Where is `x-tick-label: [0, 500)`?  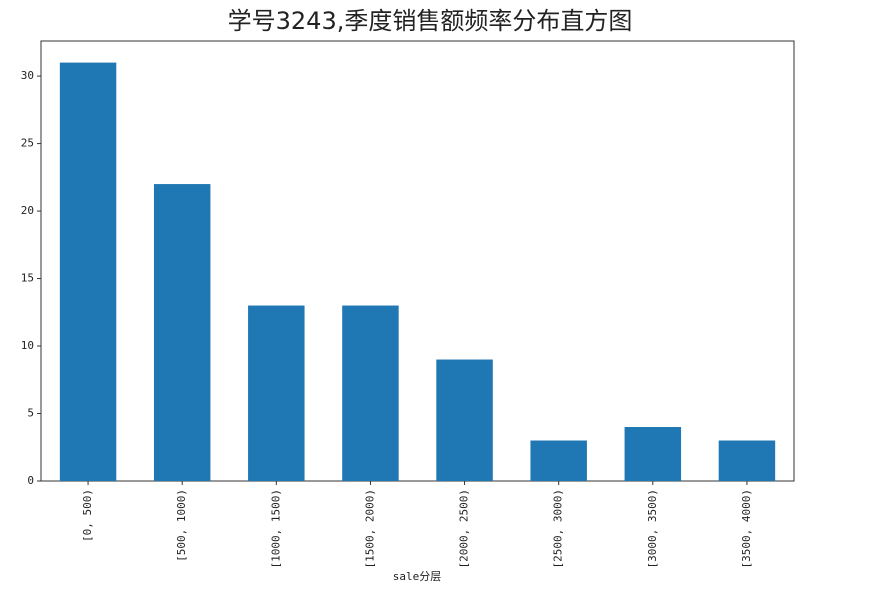
x-tick-label: [0, 500) is located at coordinates (87, 515).